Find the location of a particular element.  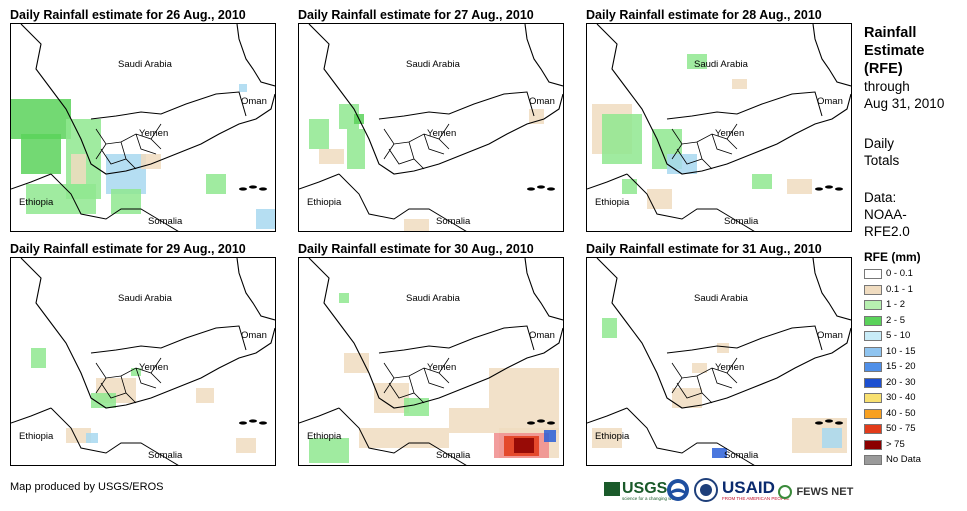

side-date: Aug 31, 2010 is located at coordinates (904, 103).